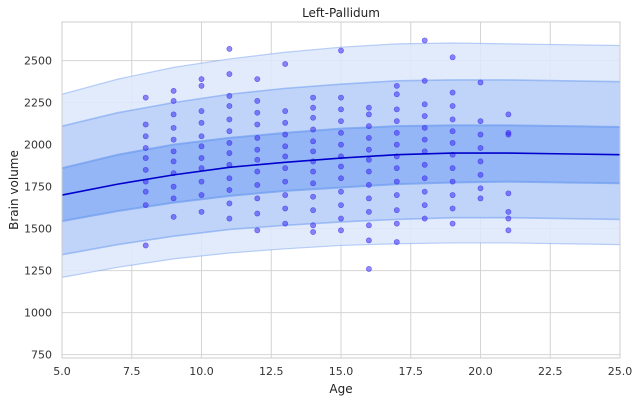 This screenshot has height=402, width=638. Describe the element at coordinates (38, 229) in the screenshot. I see `y-tick-label: 1500` at that location.